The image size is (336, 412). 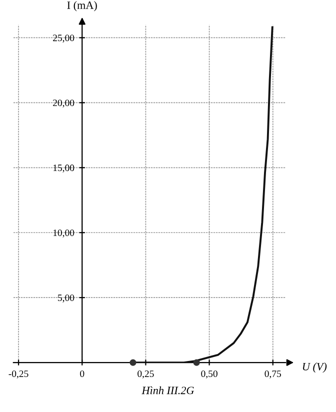 I want to click on x-tick-label: 0,50, so click(x=209, y=374).